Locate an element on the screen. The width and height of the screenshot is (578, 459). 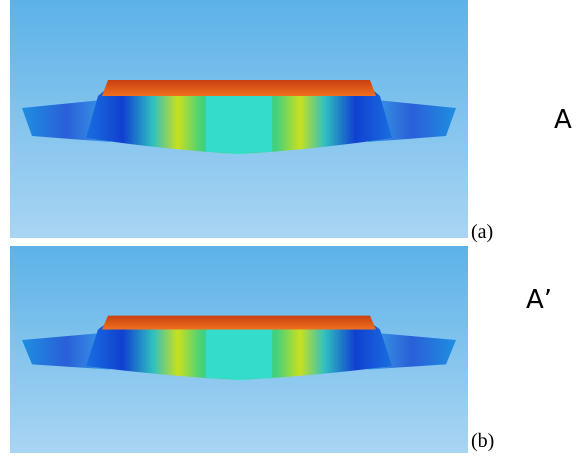
panel-caption: (b) is located at coordinates (482, 441).